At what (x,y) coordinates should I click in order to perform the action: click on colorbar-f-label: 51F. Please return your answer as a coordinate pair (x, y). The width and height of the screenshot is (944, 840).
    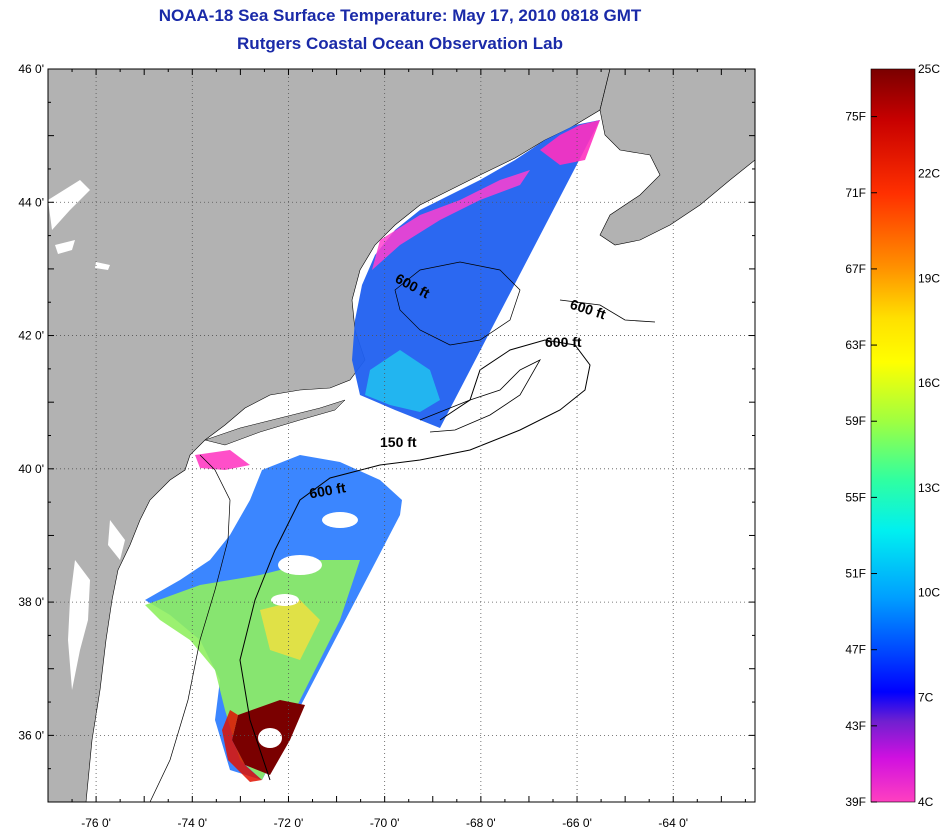
    Looking at the image, I should click on (855, 574).